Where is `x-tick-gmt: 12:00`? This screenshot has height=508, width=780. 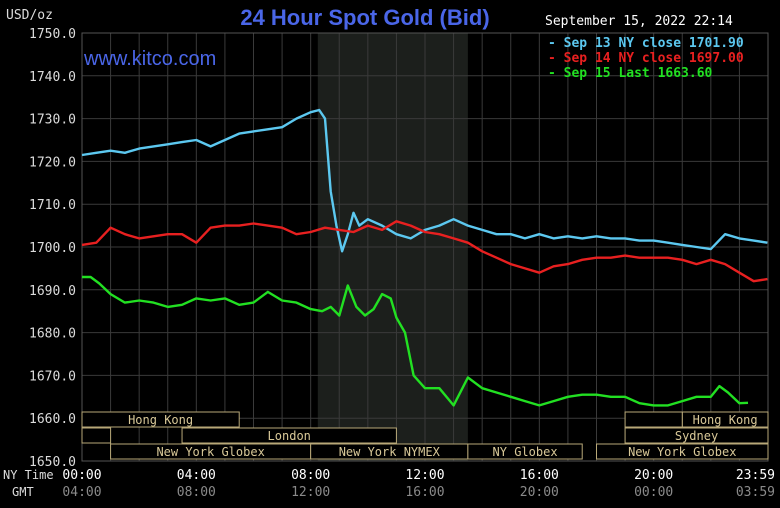 x-tick-gmt: 12:00 is located at coordinates (310, 492).